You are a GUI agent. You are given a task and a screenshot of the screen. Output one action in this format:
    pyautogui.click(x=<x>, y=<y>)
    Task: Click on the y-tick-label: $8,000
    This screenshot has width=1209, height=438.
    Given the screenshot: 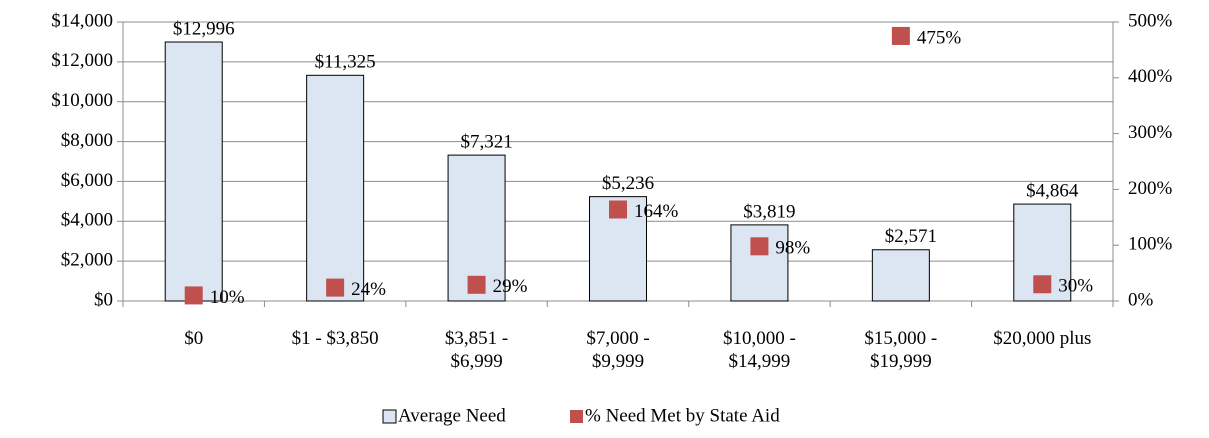 What is the action you would take?
    pyautogui.click(x=87, y=140)
    